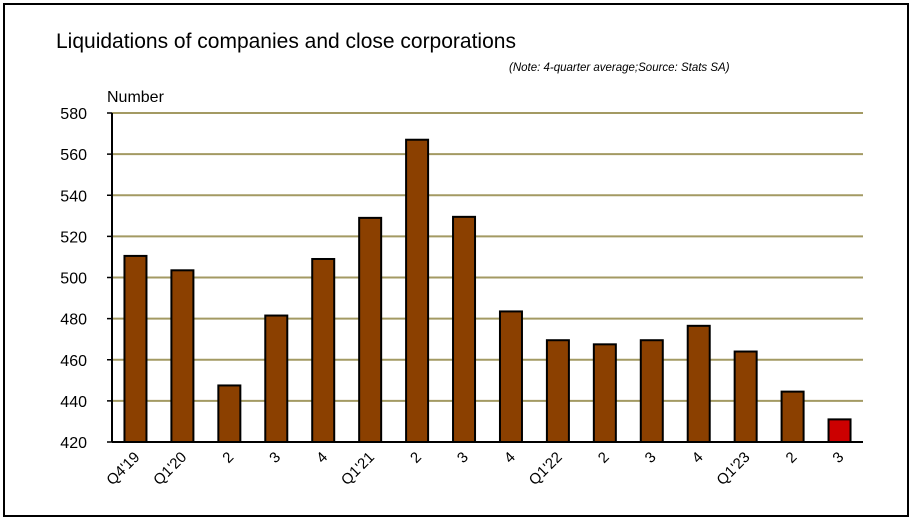 The image size is (916, 523). Describe the element at coordinates (73, 196) in the screenshot. I see `y-tick-label: 540` at that location.